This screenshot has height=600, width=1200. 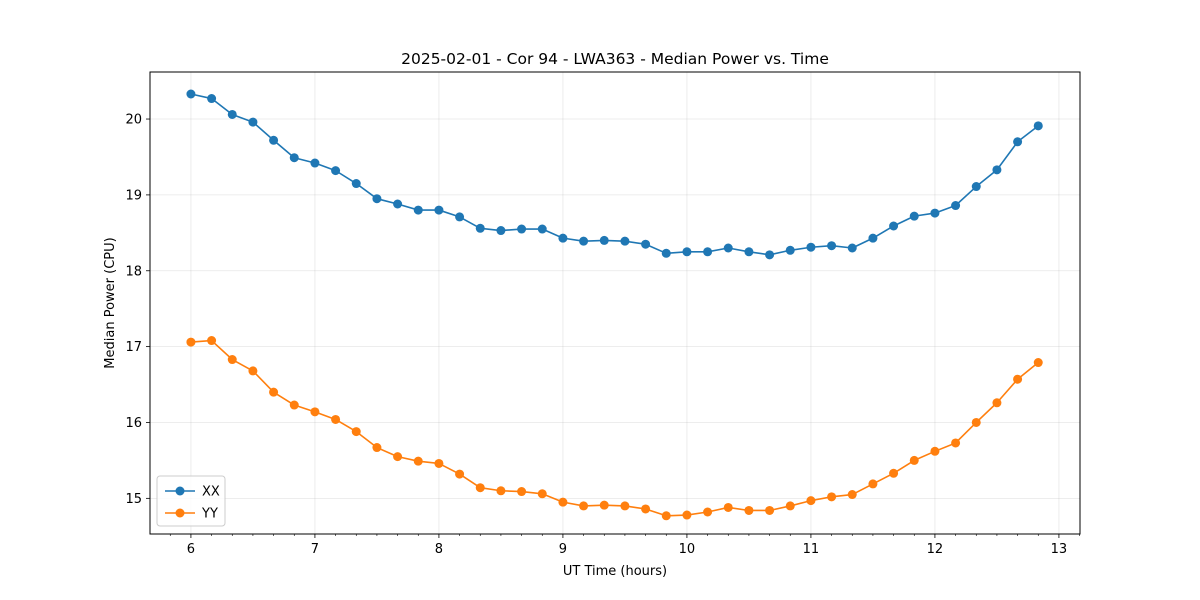 What do you see at coordinates (133, 271) in the screenshot?
I see `y-tick-label: 18` at bounding box center [133, 271].